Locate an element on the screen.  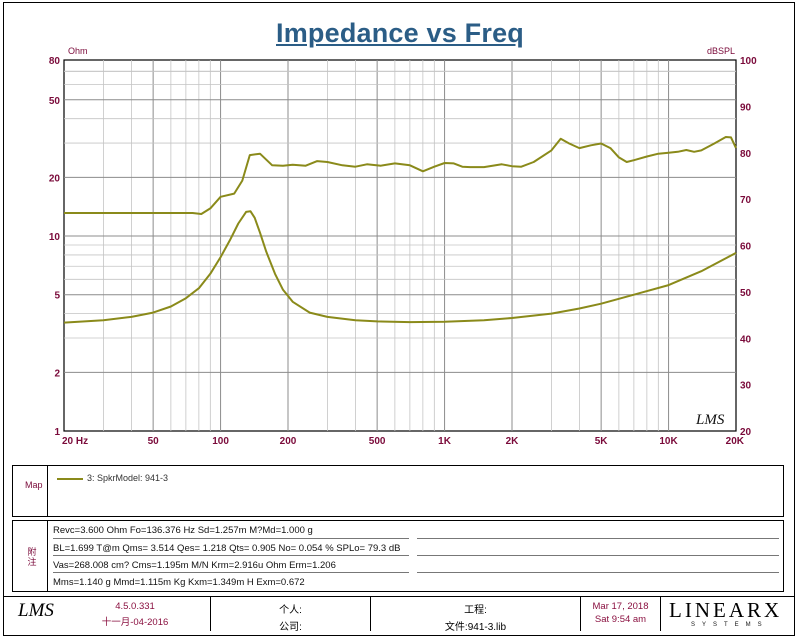
y-tick-label: 5 is located at coordinates (57, 296).